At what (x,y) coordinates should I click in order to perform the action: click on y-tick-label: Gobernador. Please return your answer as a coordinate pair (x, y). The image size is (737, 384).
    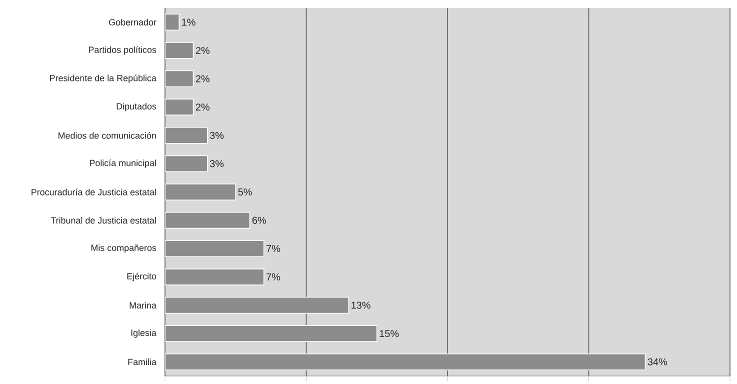
    Looking at the image, I should click on (132, 22).